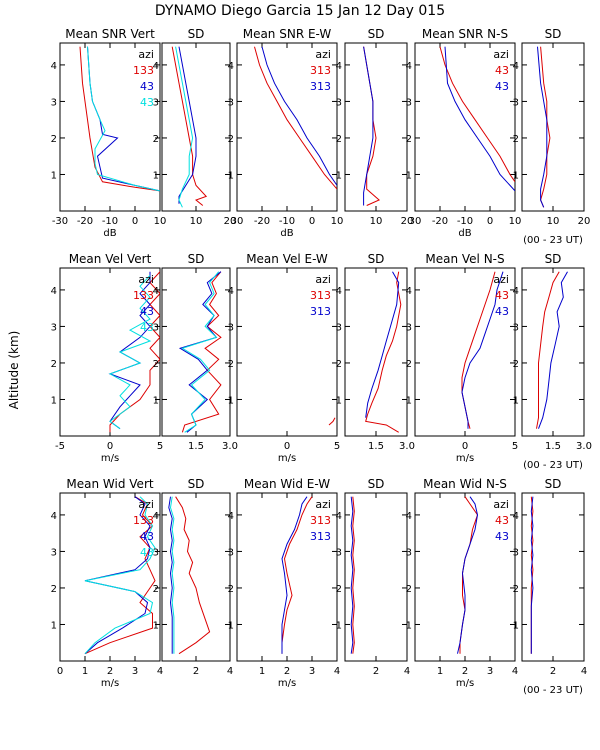 The height and width of the screenshot is (750, 600). Describe the element at coordinates (60, 221) in the screenshot. I see `x-tick-label: -30` at that location.